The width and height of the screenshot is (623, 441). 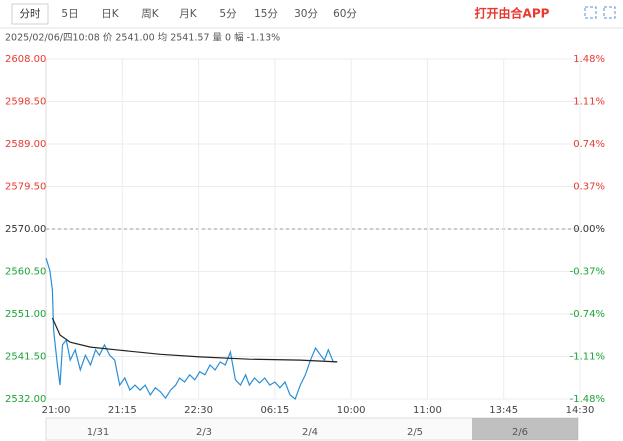 What do you see at coordinates (589, 144) in the screenshot?
I see `y2-tick-label: 0.74%` at bounding box center [589, 144].